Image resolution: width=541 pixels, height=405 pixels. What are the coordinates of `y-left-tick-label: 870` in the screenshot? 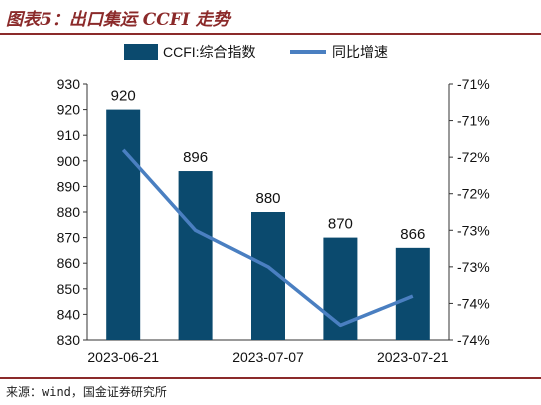 It's located at (69, 238).